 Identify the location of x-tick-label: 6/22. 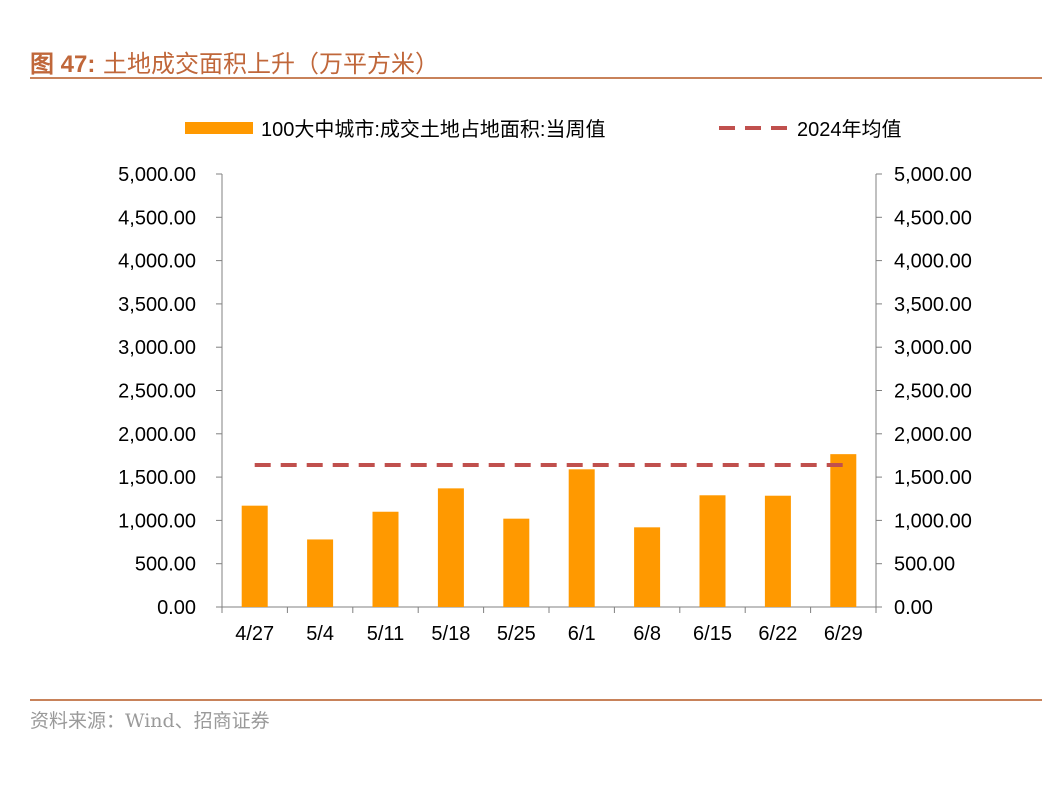
(777, 634).